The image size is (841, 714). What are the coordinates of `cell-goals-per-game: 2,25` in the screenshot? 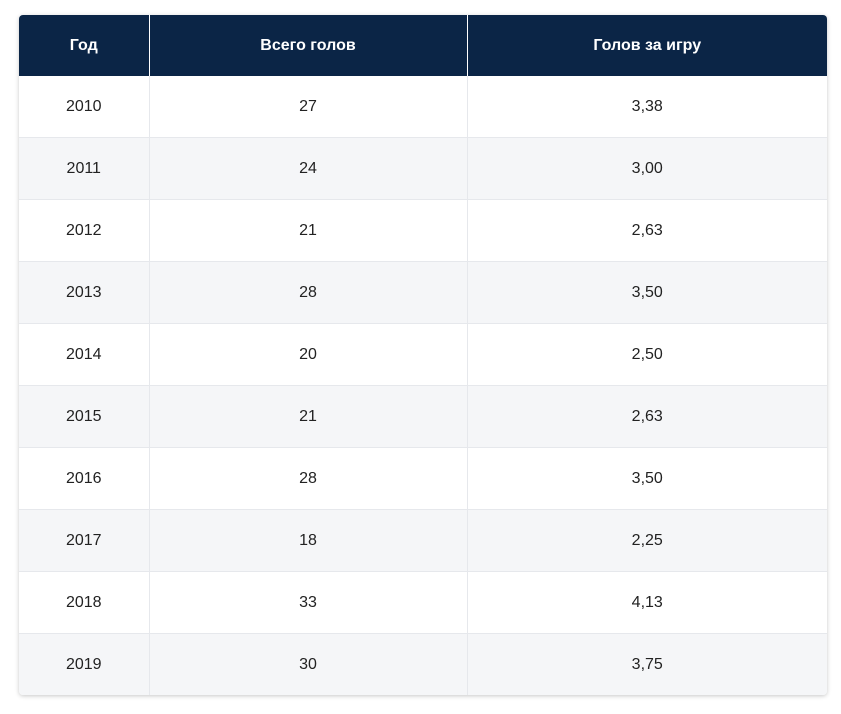 It's located at (647, 540).